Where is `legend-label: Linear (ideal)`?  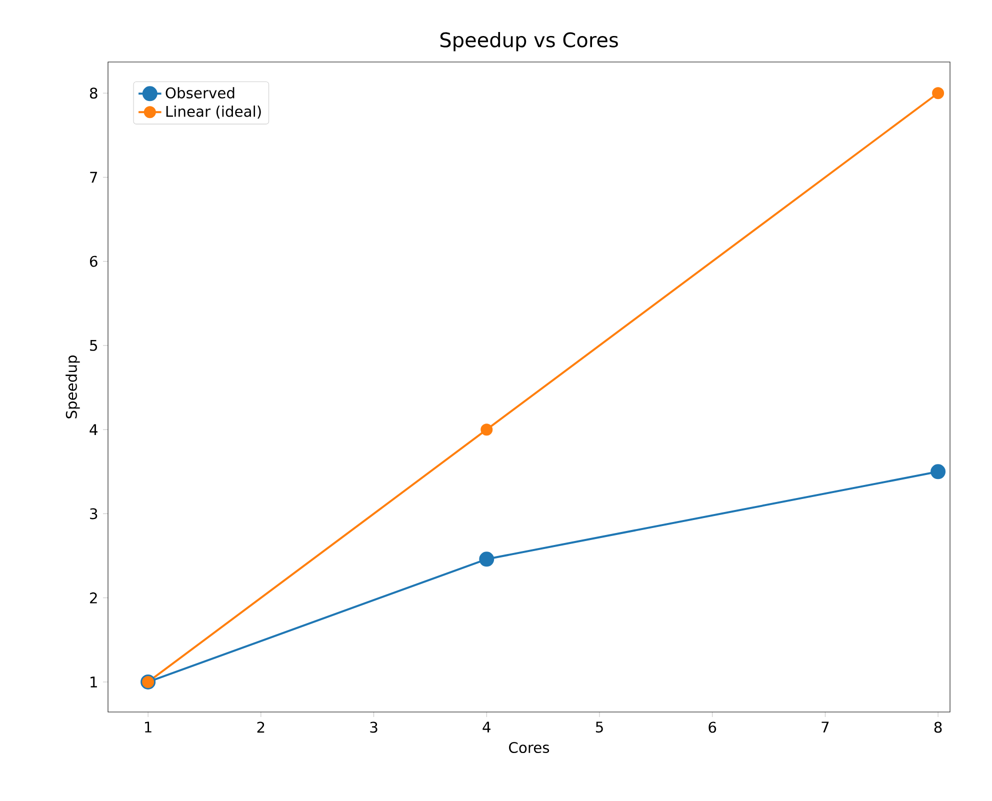
legend-label: Linear (ideal) is located at coordinates (213, 112).